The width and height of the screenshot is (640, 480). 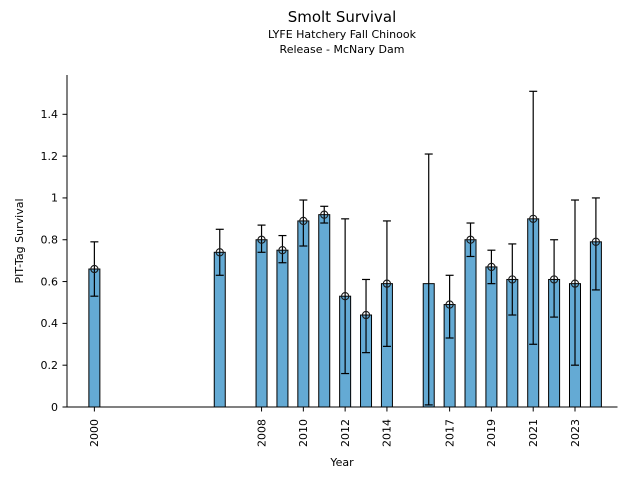 What do you see at coordinates (345, 433) in the screenshot?
I see `x-tick-label: 2012` at bounding box center [345, 433].